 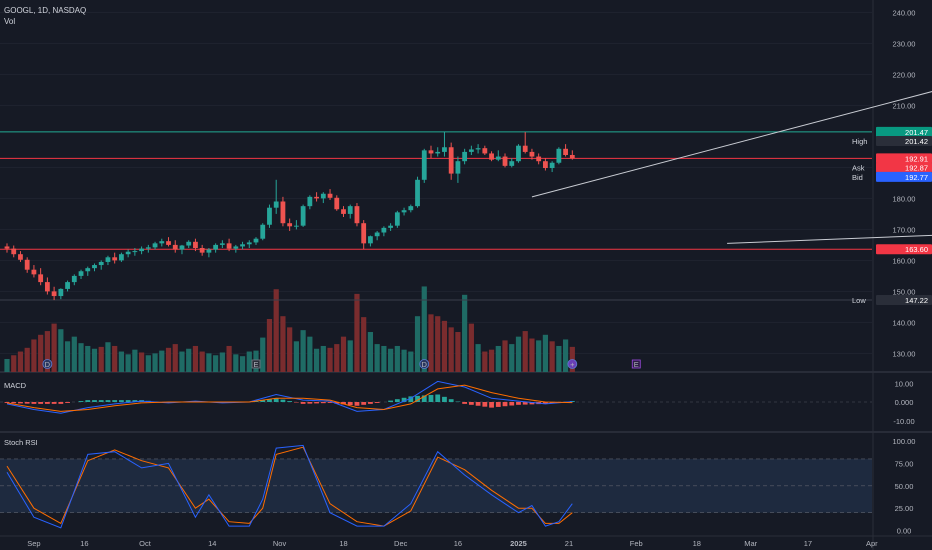 I want to click on event-marker, so click(x=47, y=364).